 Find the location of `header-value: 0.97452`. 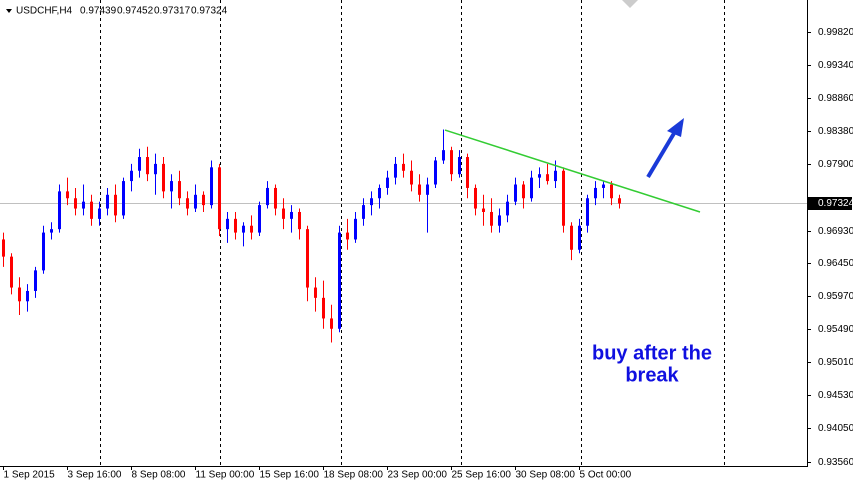

header-value: 0.97452 is located at coordinates (135, 11).